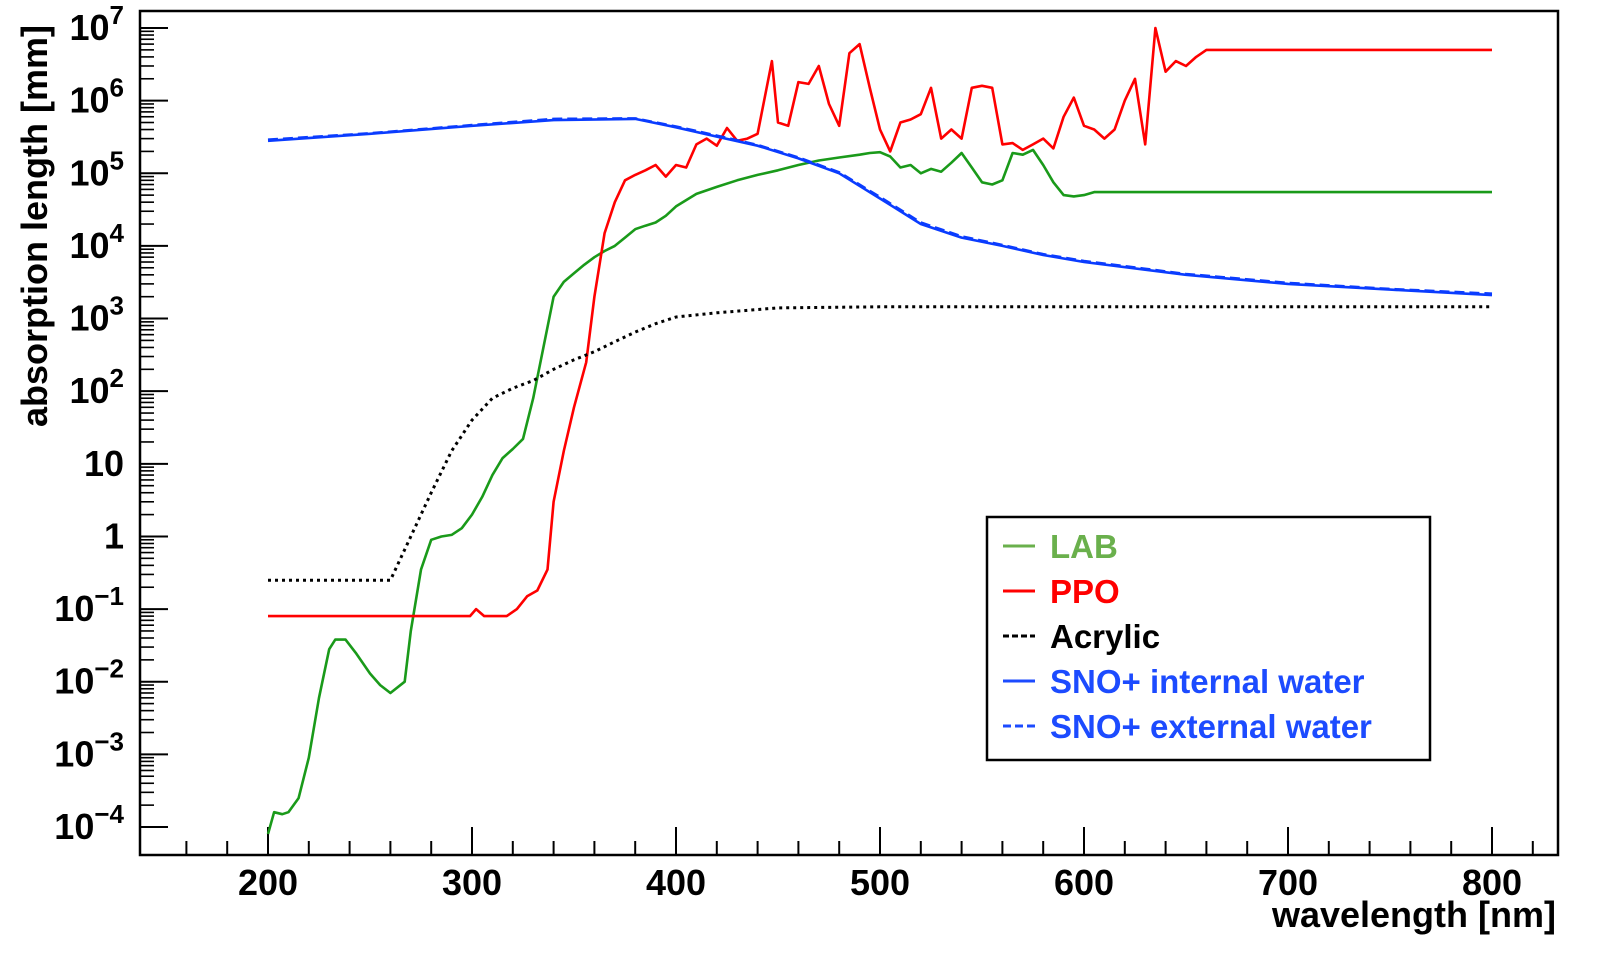 The image size is (1611, 968). Describe the element at coordinates (89, 750) in the screenshot. I see `y-tick-label: 10⁻³` at that location.